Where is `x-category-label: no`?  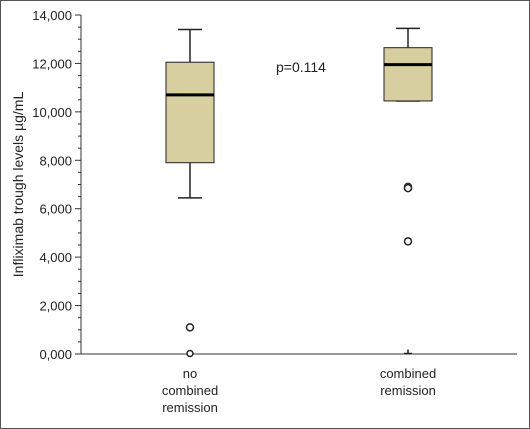 x-category-label: no is located at coordinates (190, 373).